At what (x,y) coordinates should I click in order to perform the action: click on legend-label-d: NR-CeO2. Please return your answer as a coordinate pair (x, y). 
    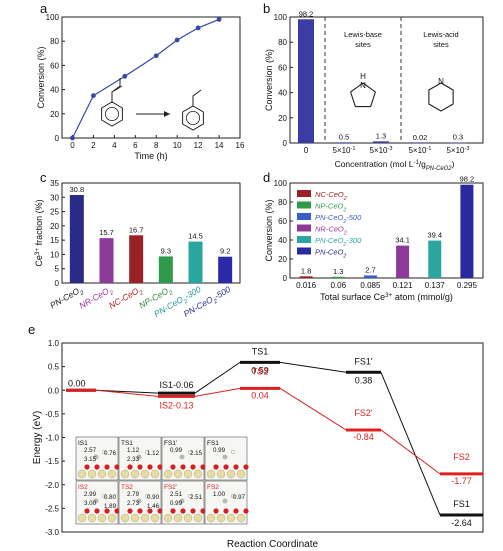
    Looking at the image, I should click on (331, 231).